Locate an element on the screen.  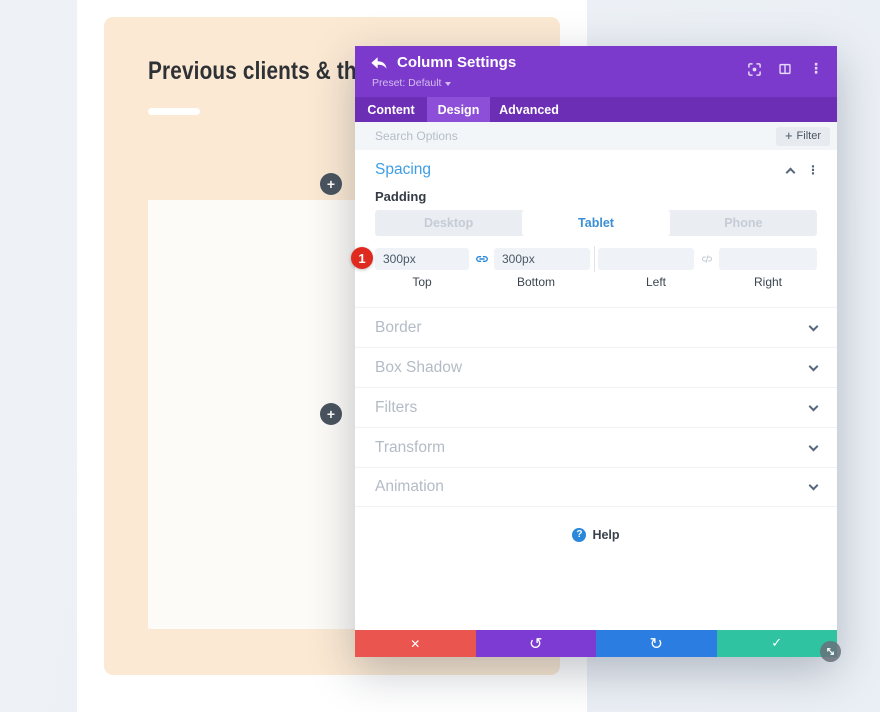
close-icon: ✕ is located at coordinates (415, 643).